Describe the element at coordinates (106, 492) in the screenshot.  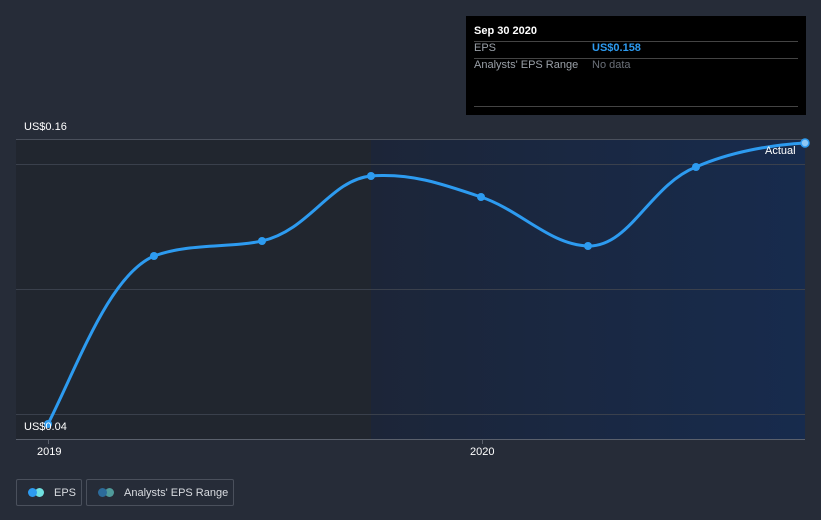
I see `legend-range-icon` at that location.